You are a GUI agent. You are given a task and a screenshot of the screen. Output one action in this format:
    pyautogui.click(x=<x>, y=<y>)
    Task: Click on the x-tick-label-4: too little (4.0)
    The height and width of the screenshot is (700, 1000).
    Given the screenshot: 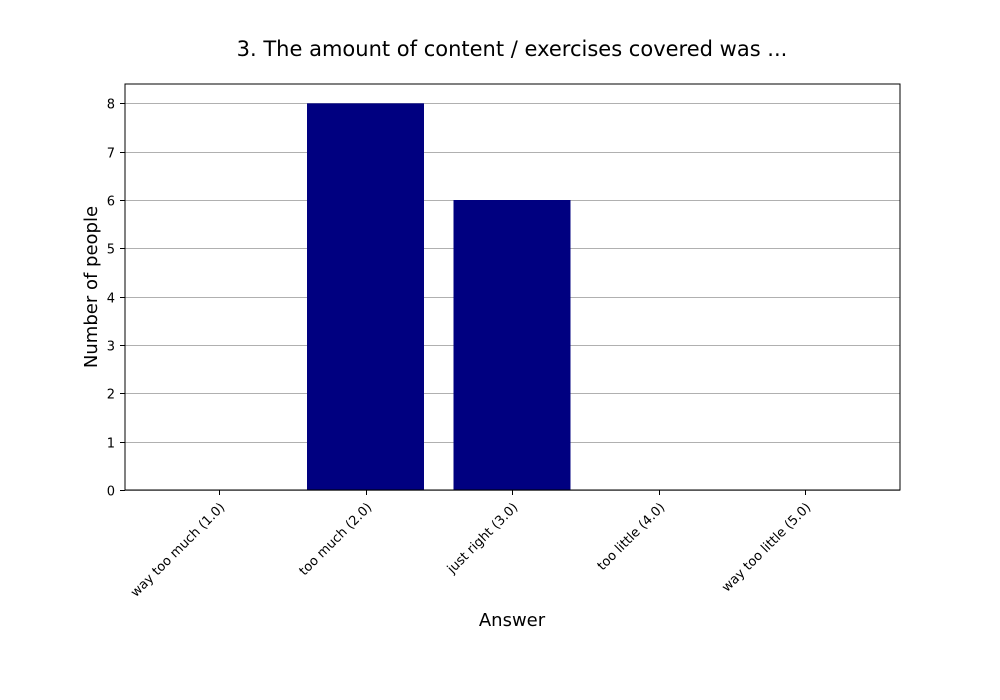 What is the action you would take?
    pyautogui.click(x=632, y=537)
    